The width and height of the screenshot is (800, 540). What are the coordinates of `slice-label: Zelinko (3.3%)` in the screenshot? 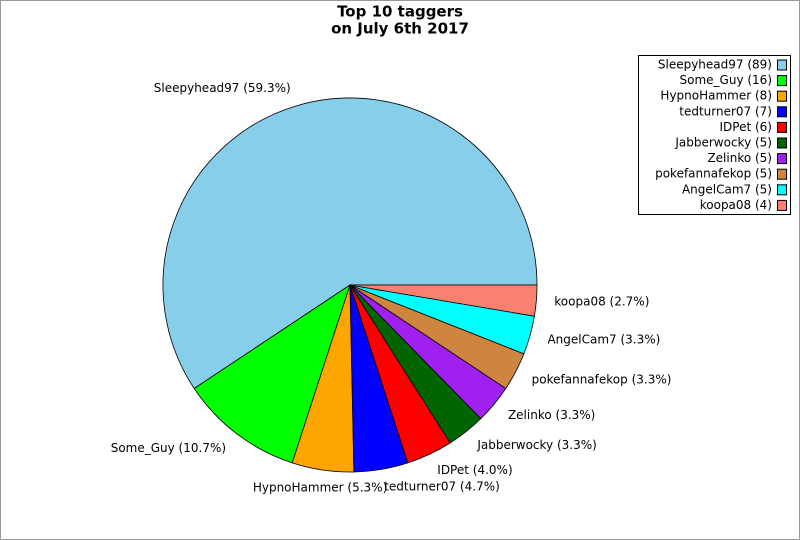 It's located at (551, 415).